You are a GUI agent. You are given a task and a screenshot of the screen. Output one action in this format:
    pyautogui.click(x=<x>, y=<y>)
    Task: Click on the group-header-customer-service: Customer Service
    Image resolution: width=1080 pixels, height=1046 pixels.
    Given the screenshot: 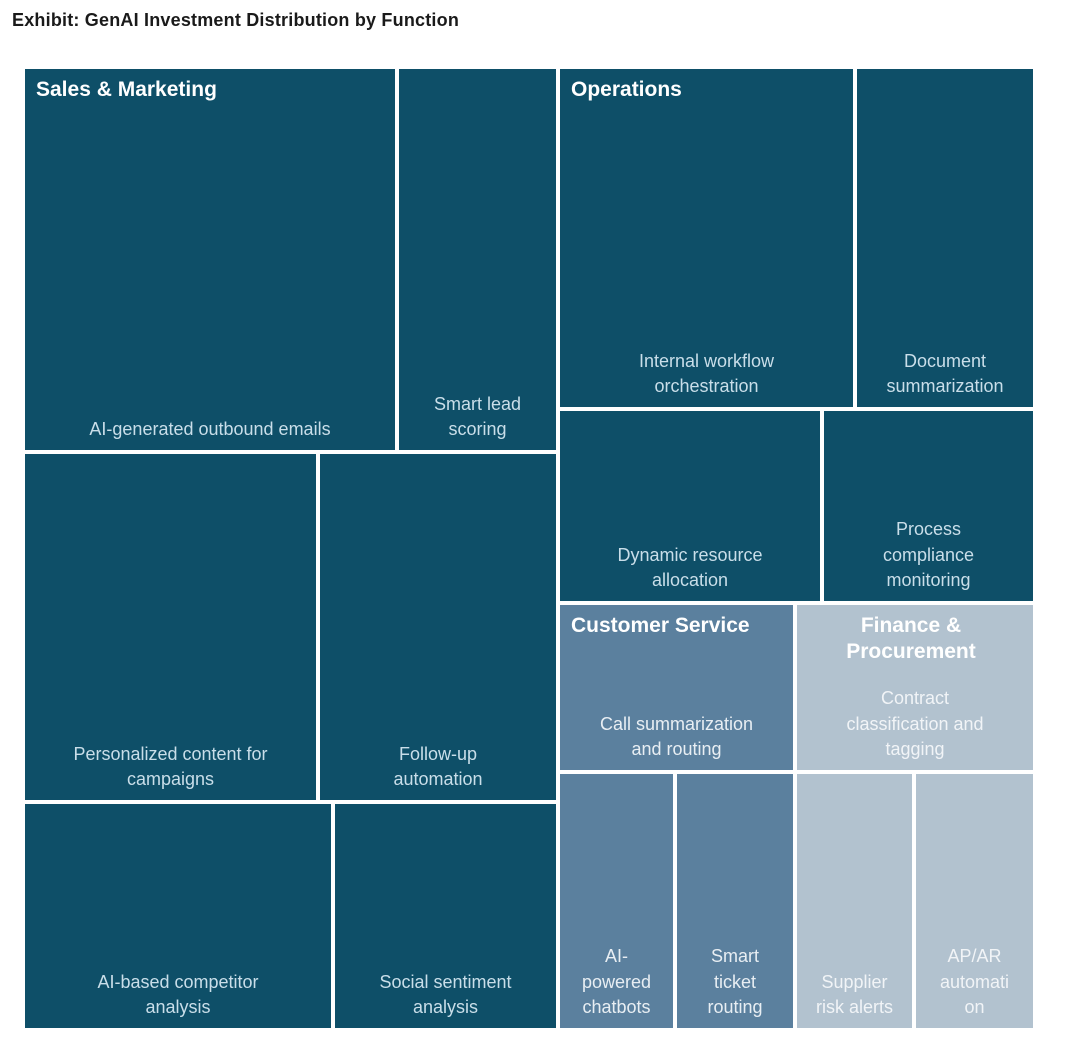 What is the action you would take?
    pyautogui.click(x=660, y=625)
    